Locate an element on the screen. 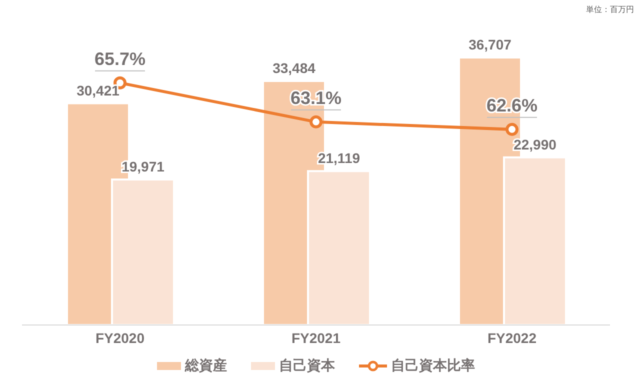 The width and height of the screenshot is (640, 387). data-label: 36,707 is located at coordinates (490, 44).